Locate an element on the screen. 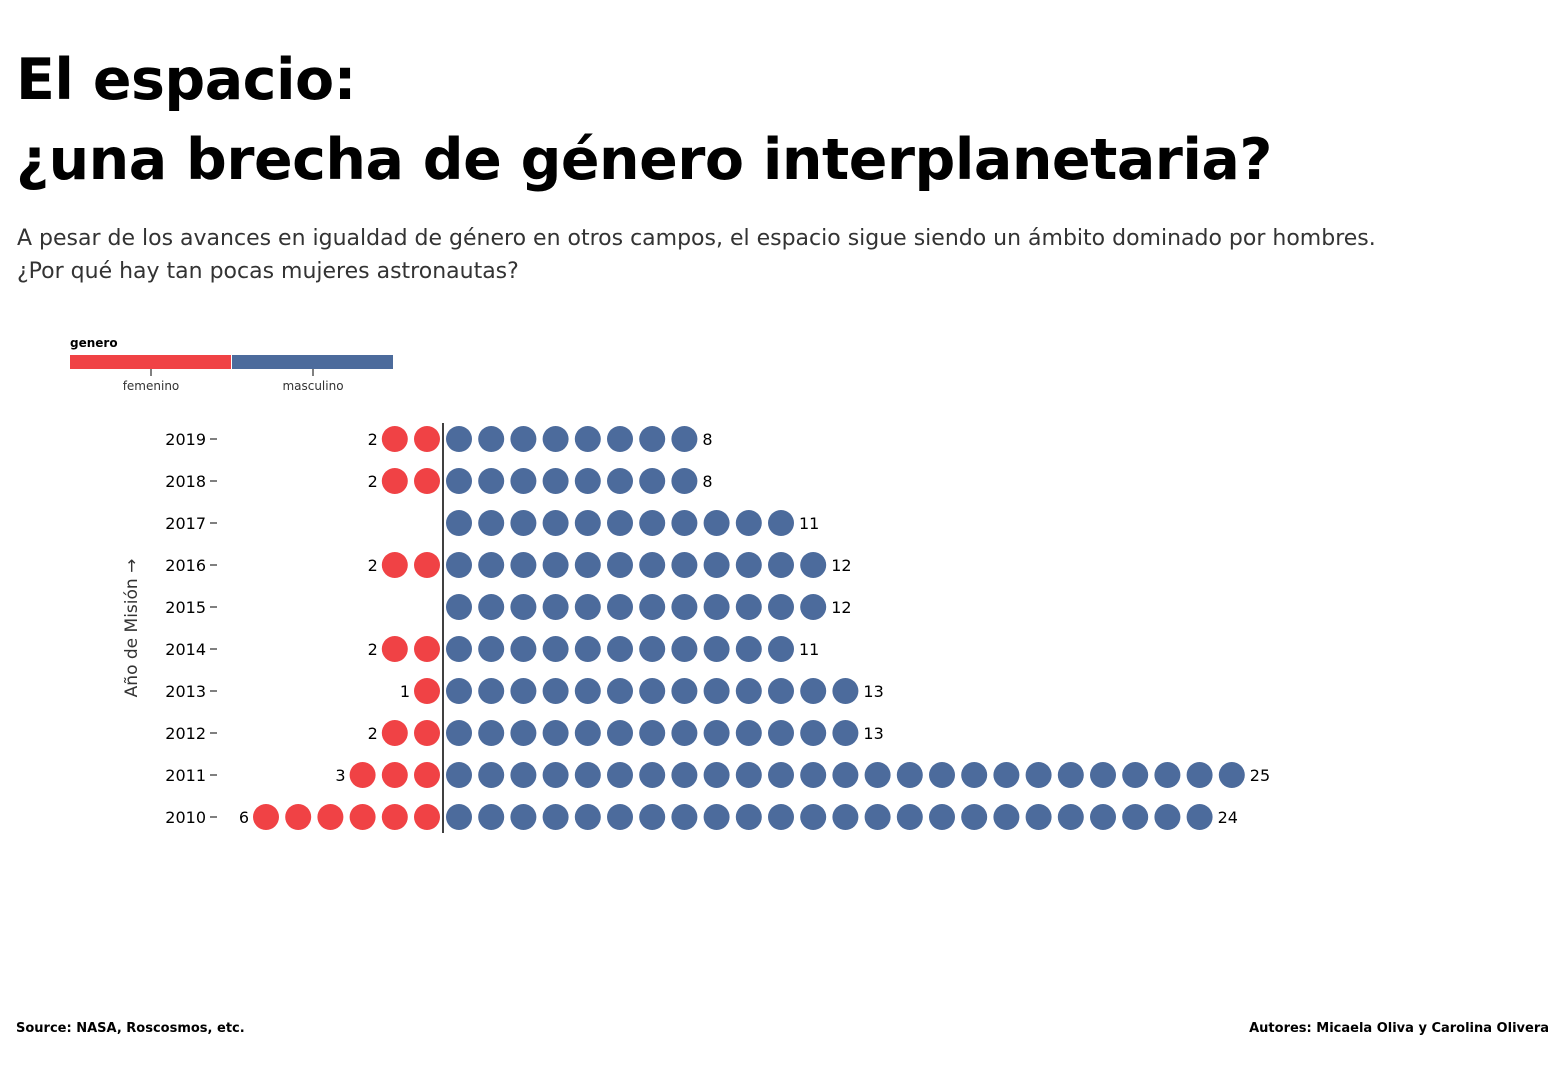 The width and height of the screenshot is (1565, 1074). y-axis-label: Año de Misión → is located at coordinates (132, 628).